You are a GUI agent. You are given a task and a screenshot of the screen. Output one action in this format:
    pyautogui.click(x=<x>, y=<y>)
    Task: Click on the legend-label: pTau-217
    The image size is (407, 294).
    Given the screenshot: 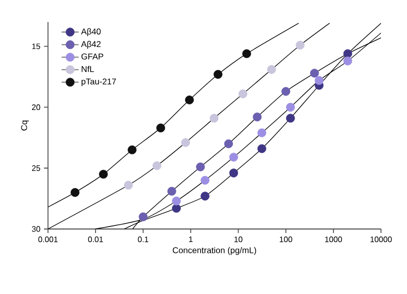 What is the action you would take?
    pyautogui.click(x=99, y=82)
    